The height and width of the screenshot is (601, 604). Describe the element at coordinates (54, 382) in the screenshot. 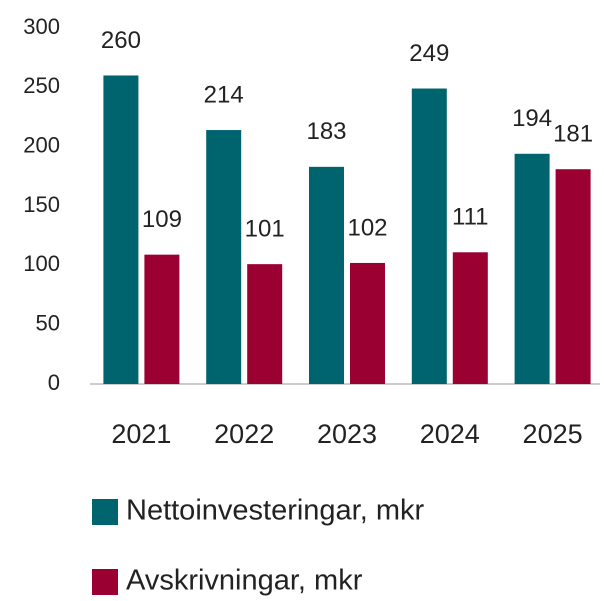

I see `y-tick-label: 0` at that location.